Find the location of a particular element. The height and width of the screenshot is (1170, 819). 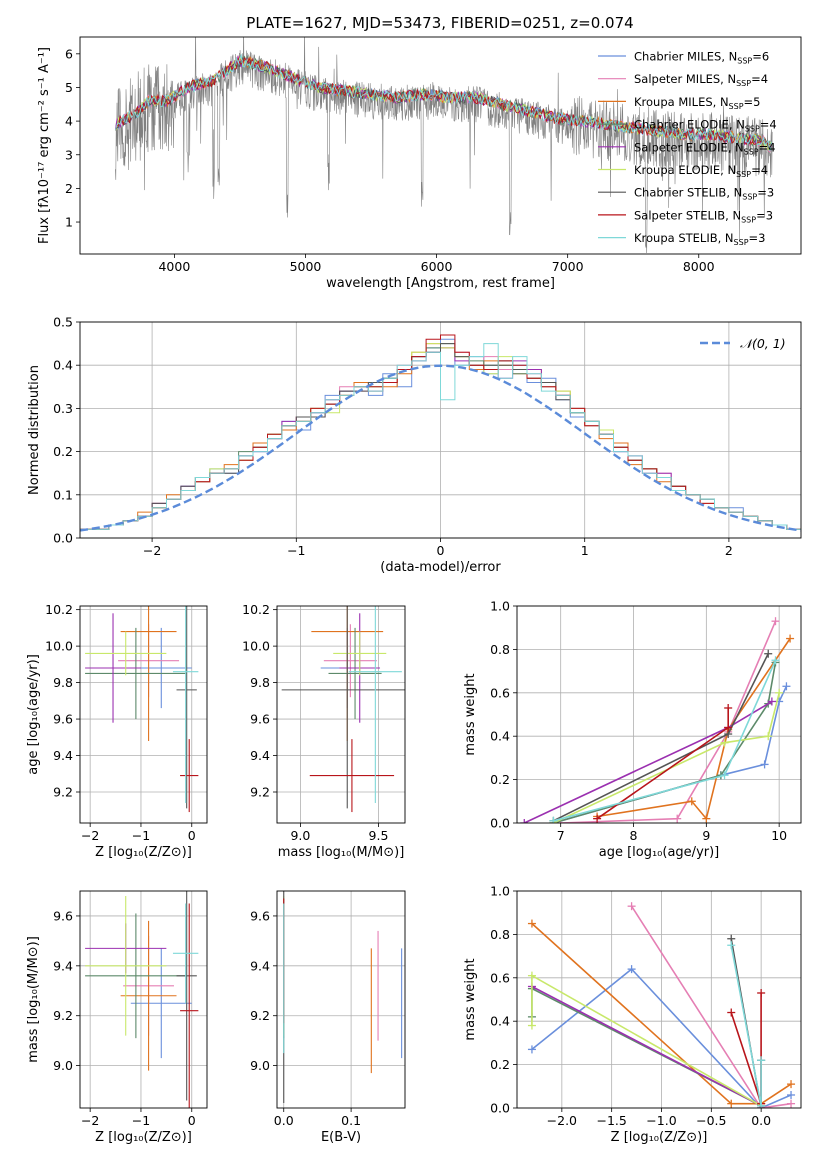

y-tick-label: 10.0 is located at coordinates (59, 646).